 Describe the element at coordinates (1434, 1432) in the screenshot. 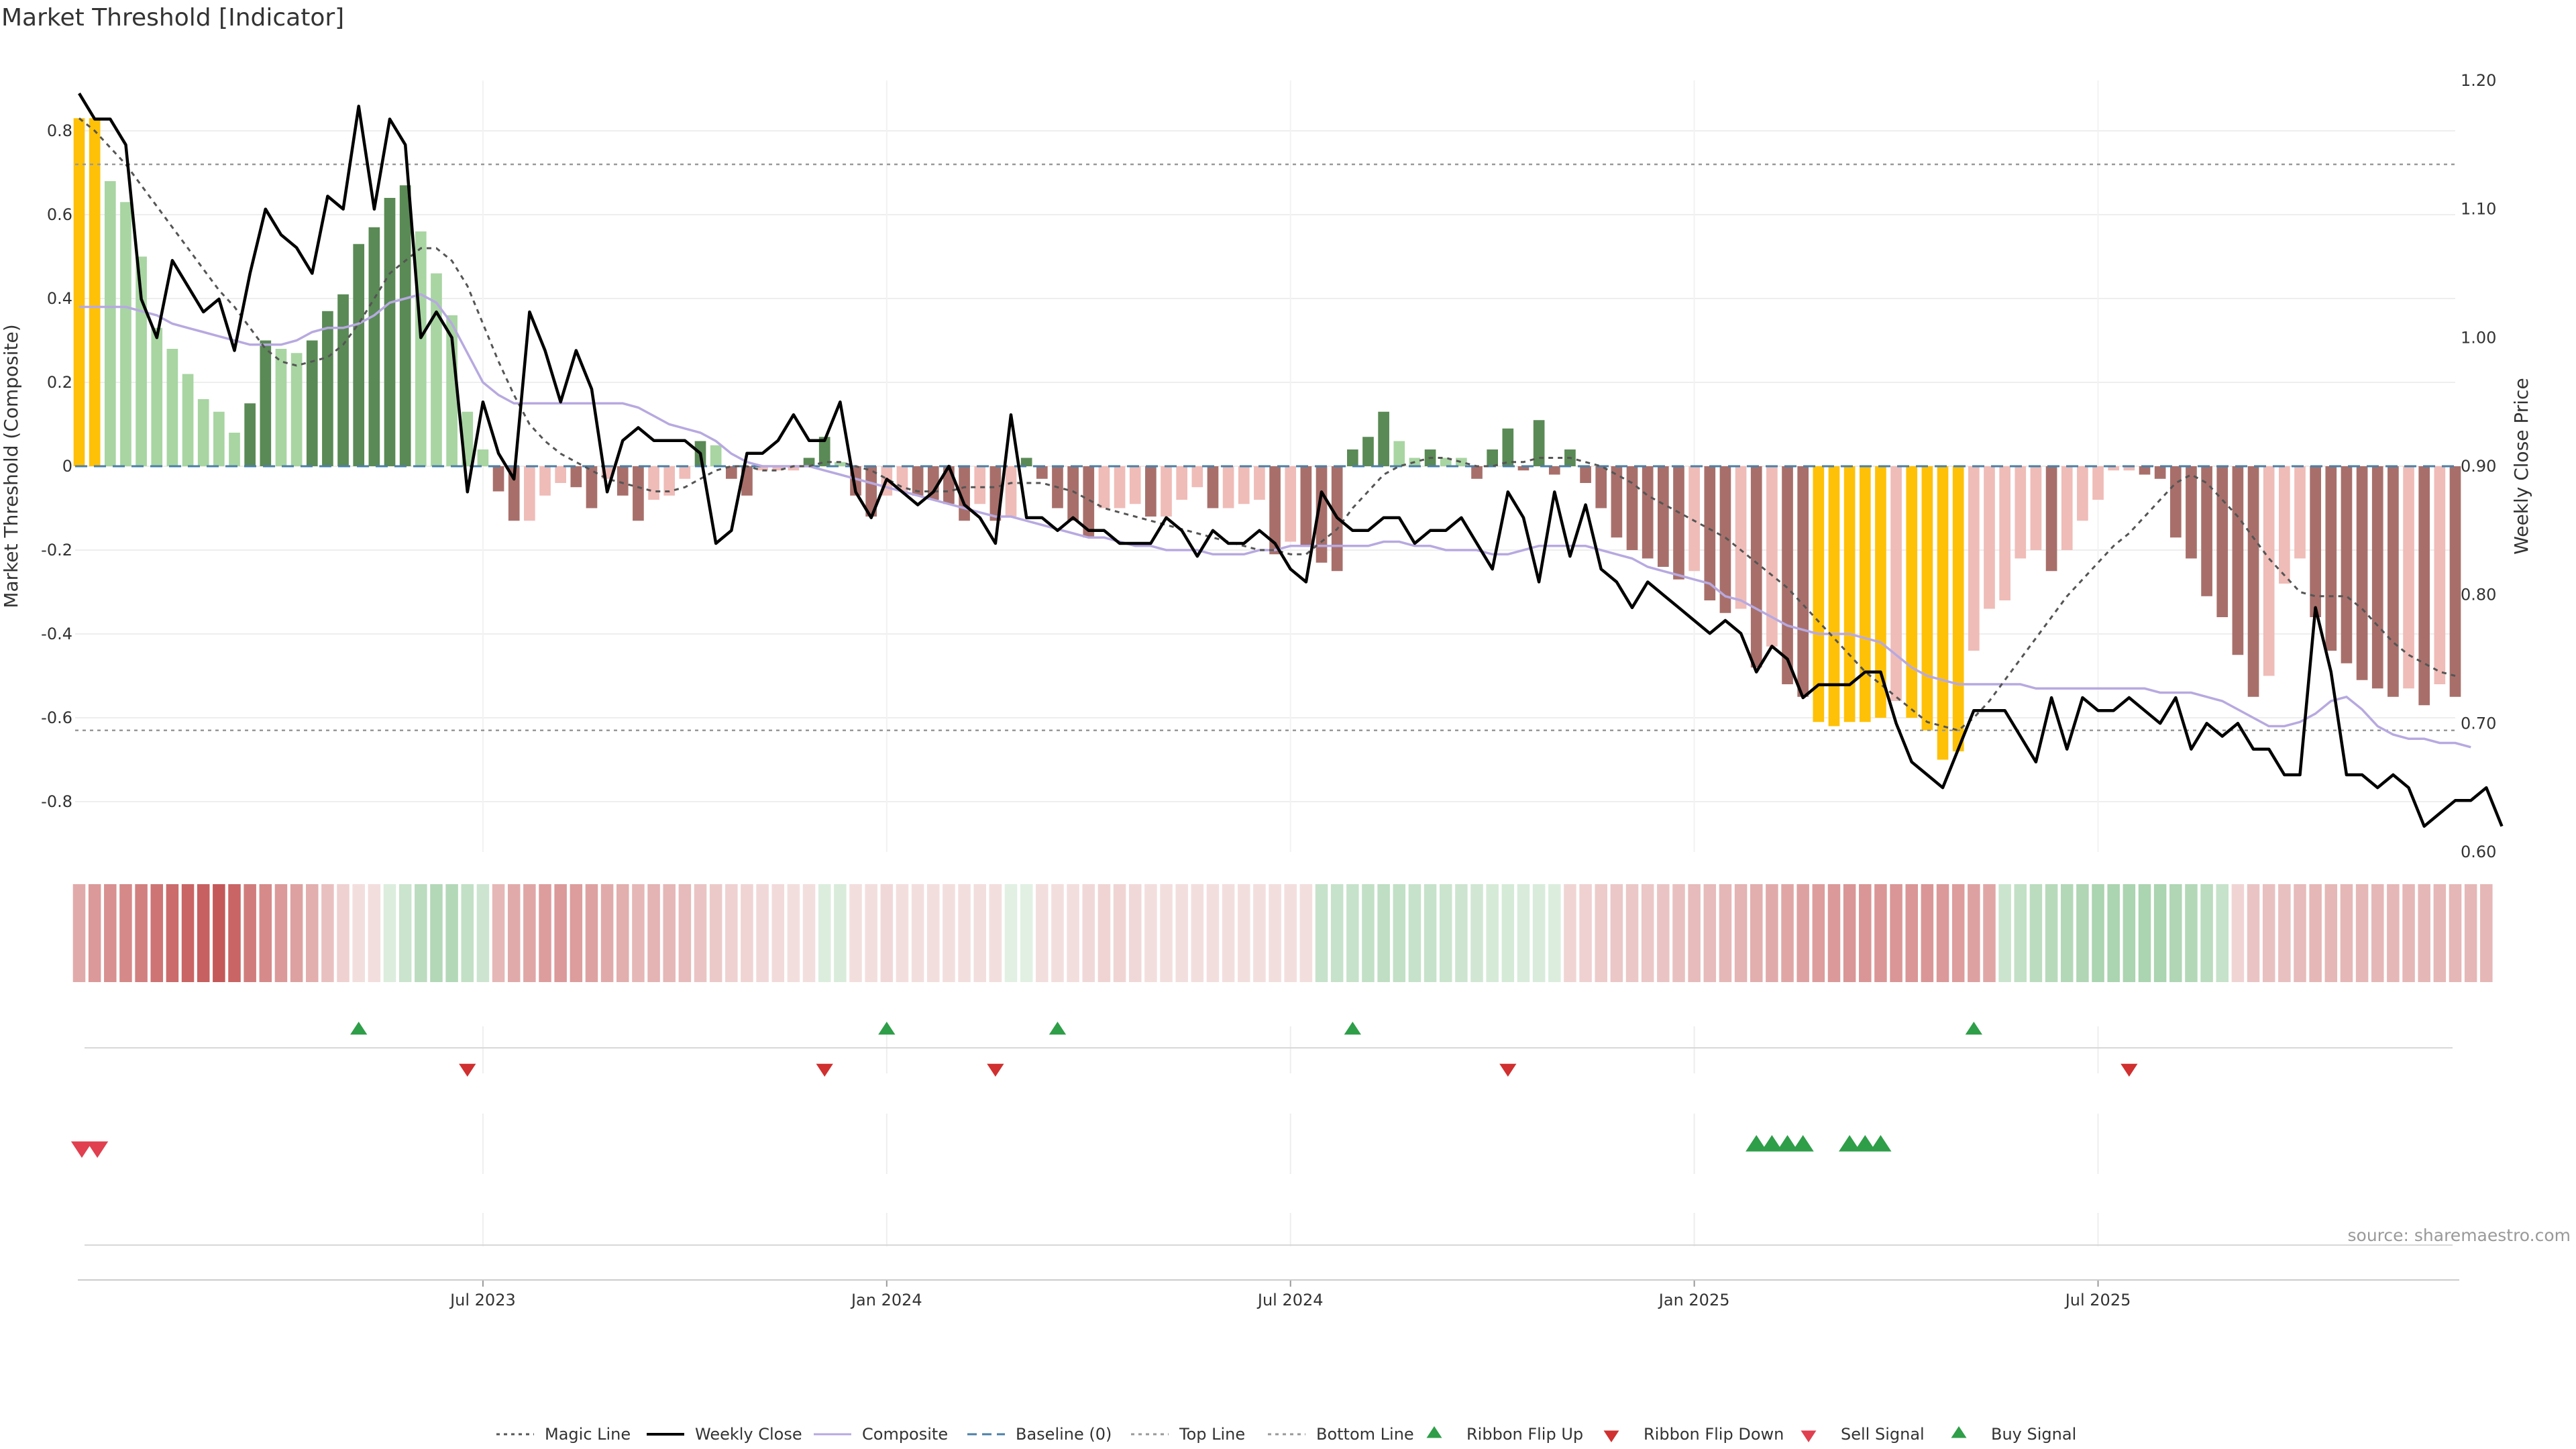

I see `legend-marker` at that location.